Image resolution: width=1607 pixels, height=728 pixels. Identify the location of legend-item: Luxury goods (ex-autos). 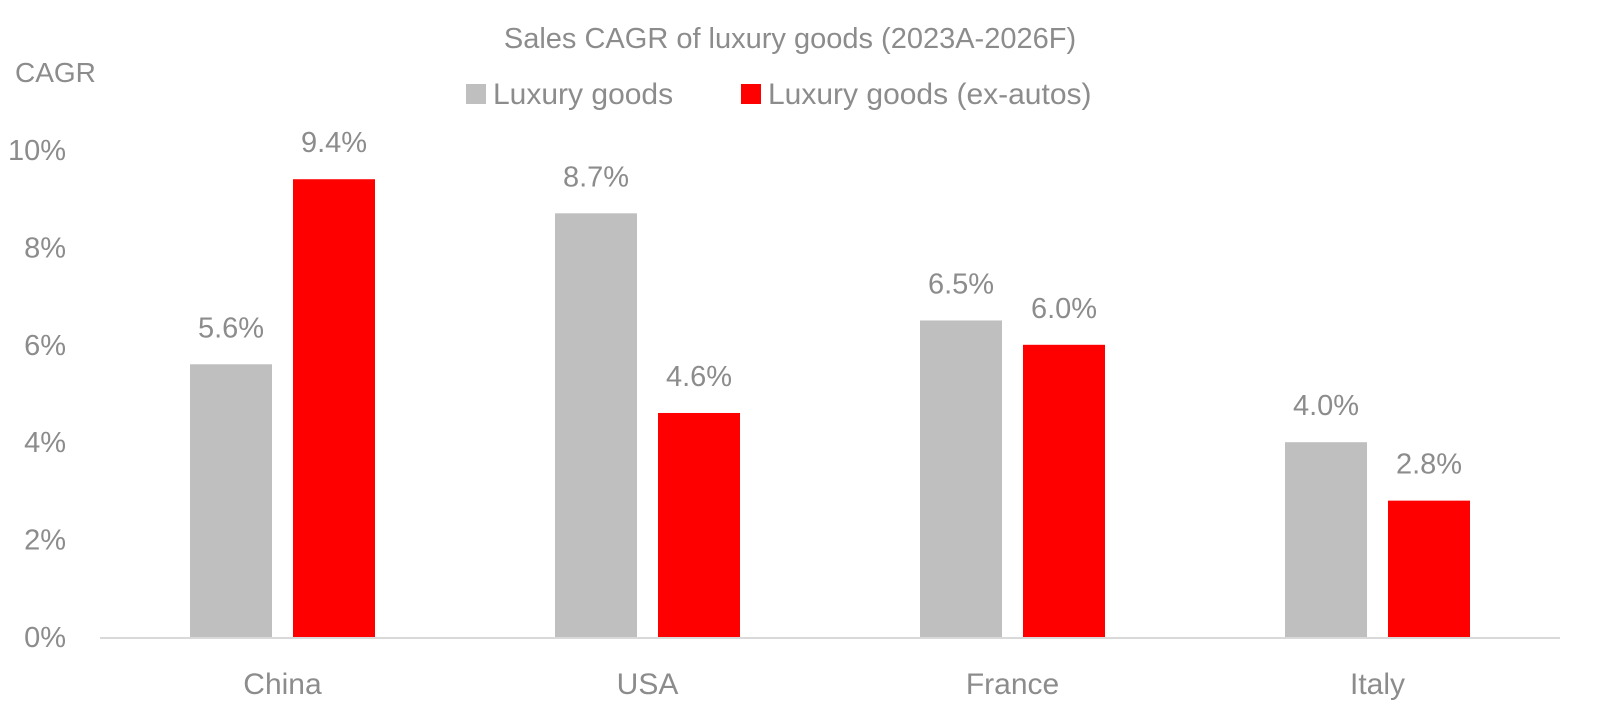
(916, 94).